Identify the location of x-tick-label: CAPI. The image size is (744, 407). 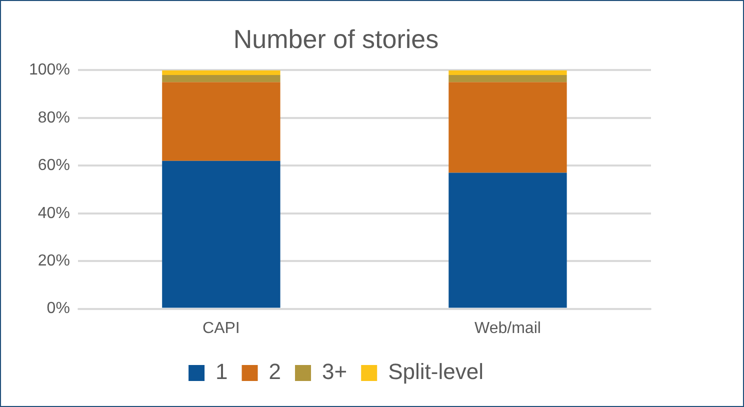
(221, 328).